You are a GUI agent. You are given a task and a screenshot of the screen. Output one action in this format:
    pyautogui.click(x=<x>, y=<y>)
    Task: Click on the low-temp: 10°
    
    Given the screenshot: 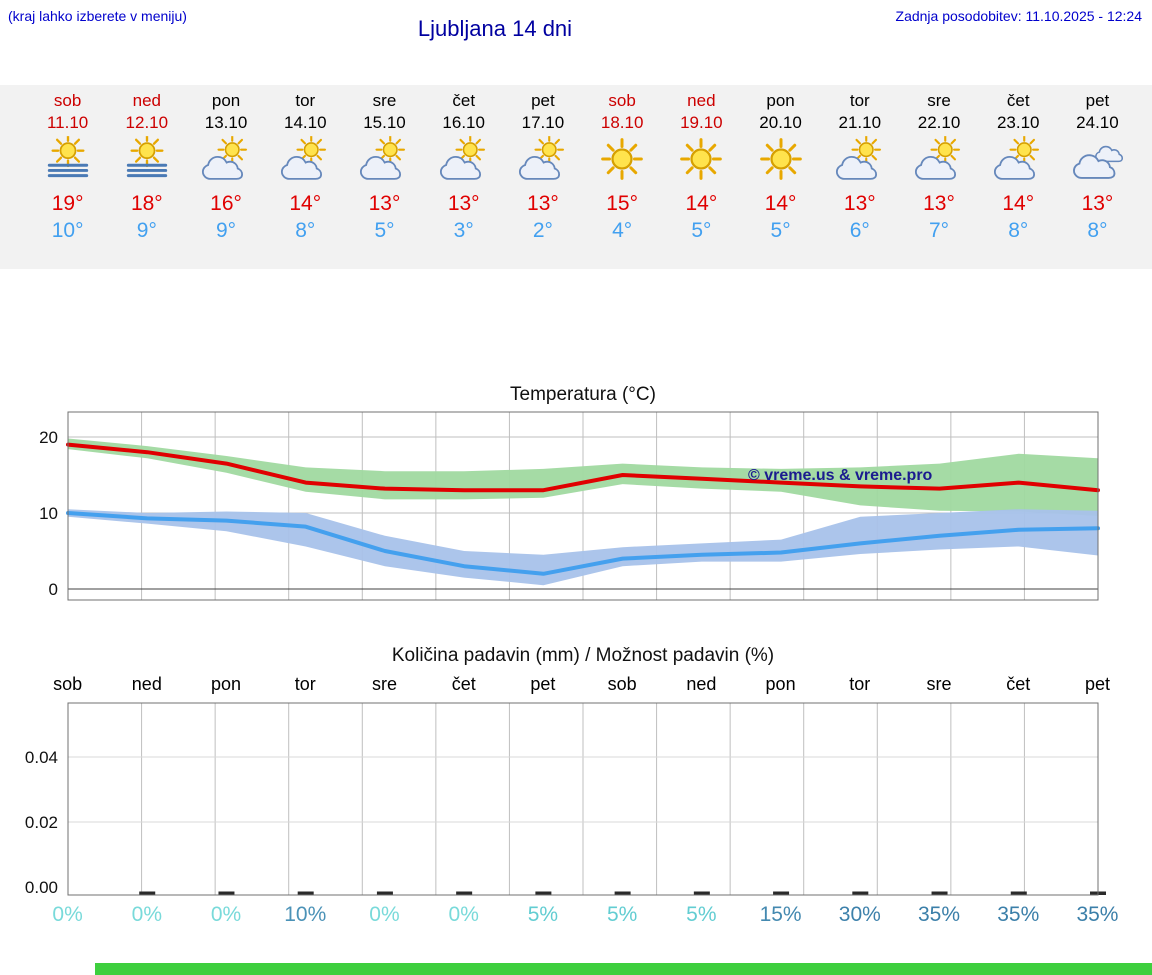 What is the action you would take?
    pyautogui.click(x=67, y=230)
    